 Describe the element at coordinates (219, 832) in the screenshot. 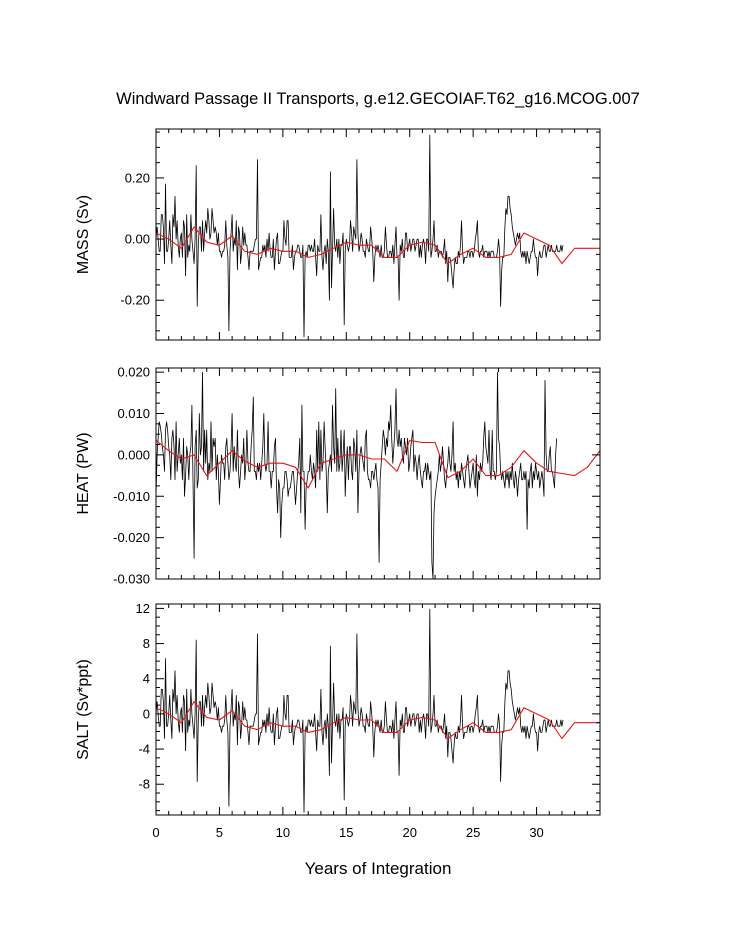

I see `x-tick-label: 5` at that location.